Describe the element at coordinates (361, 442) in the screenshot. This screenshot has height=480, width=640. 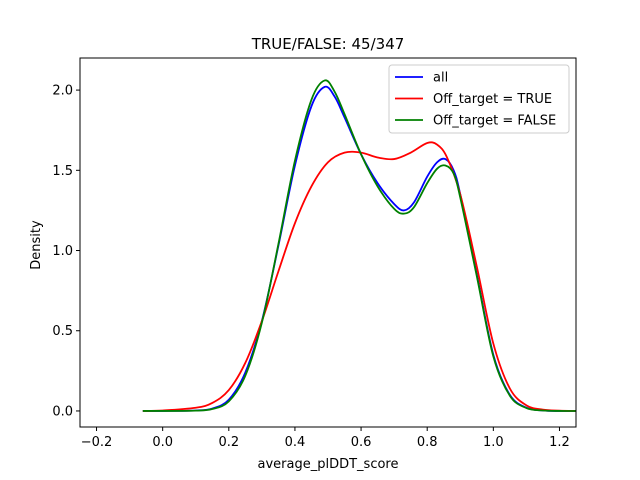
I see `x-tick-label: 0.6` at that location.